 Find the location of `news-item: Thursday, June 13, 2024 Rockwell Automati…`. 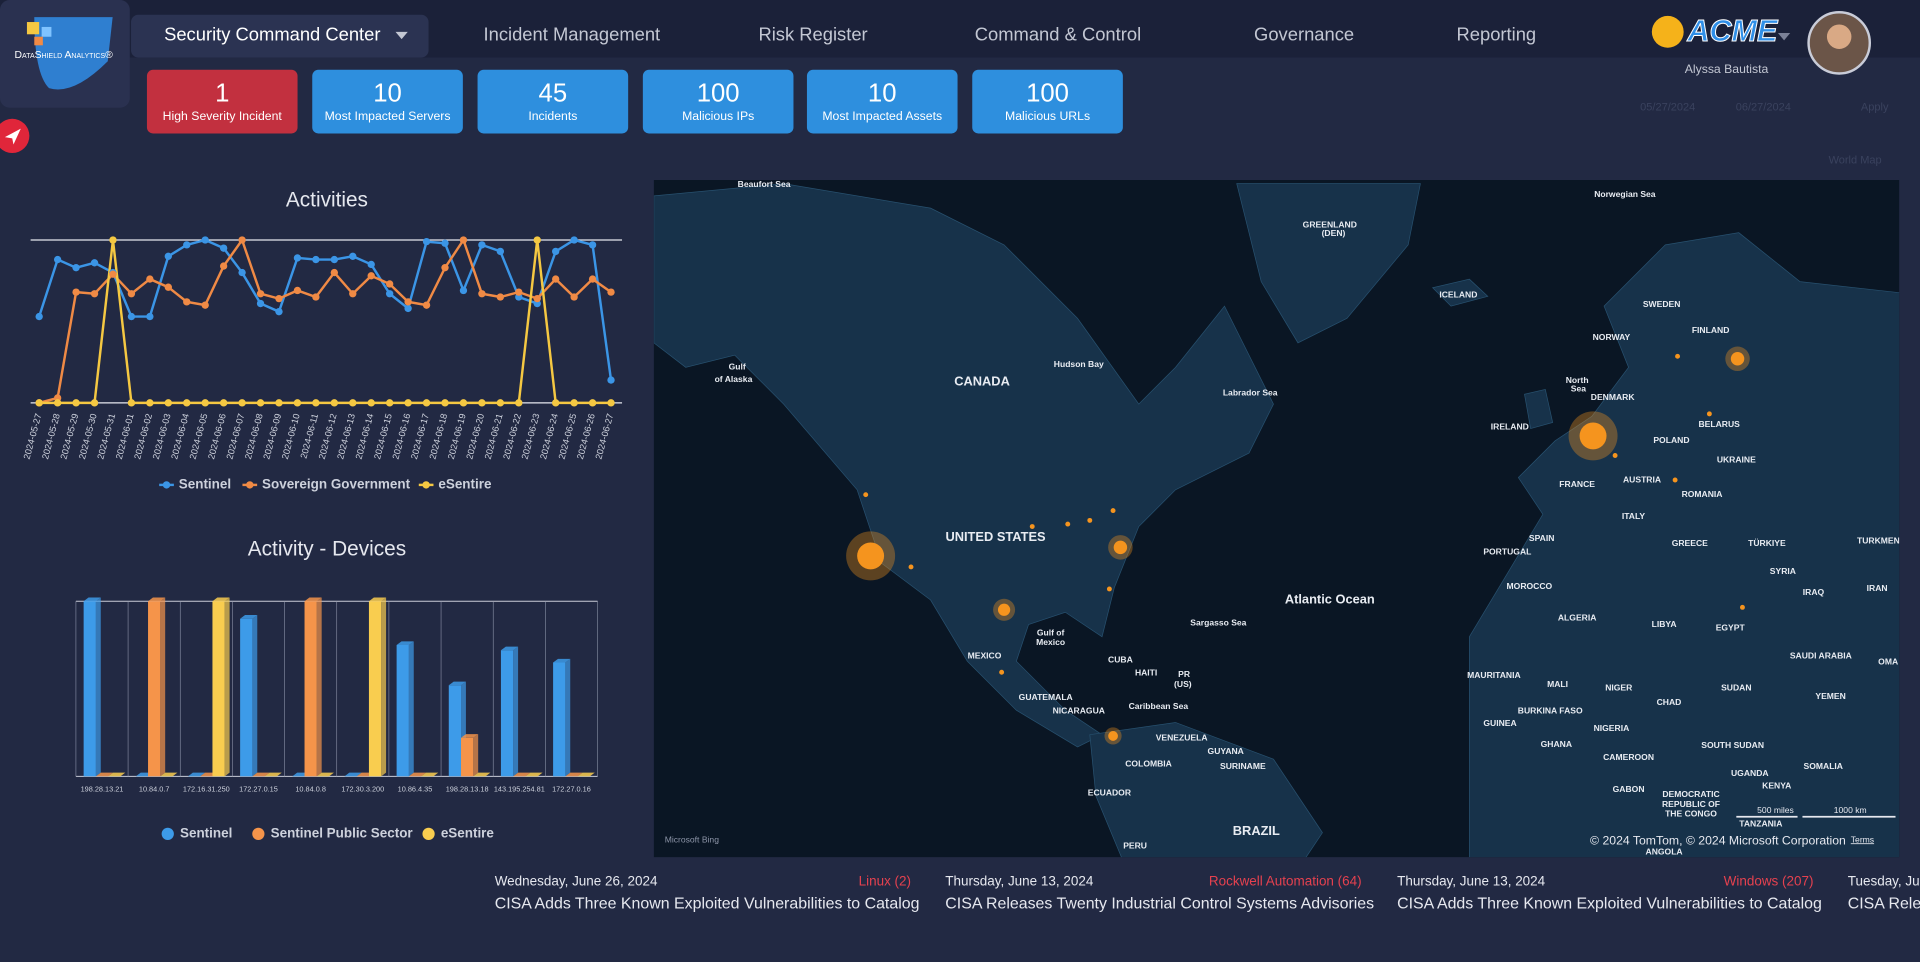

news-item: Thursday, June 13, 2024 Rockwell Automati… is located at coordinates (1159, 893).